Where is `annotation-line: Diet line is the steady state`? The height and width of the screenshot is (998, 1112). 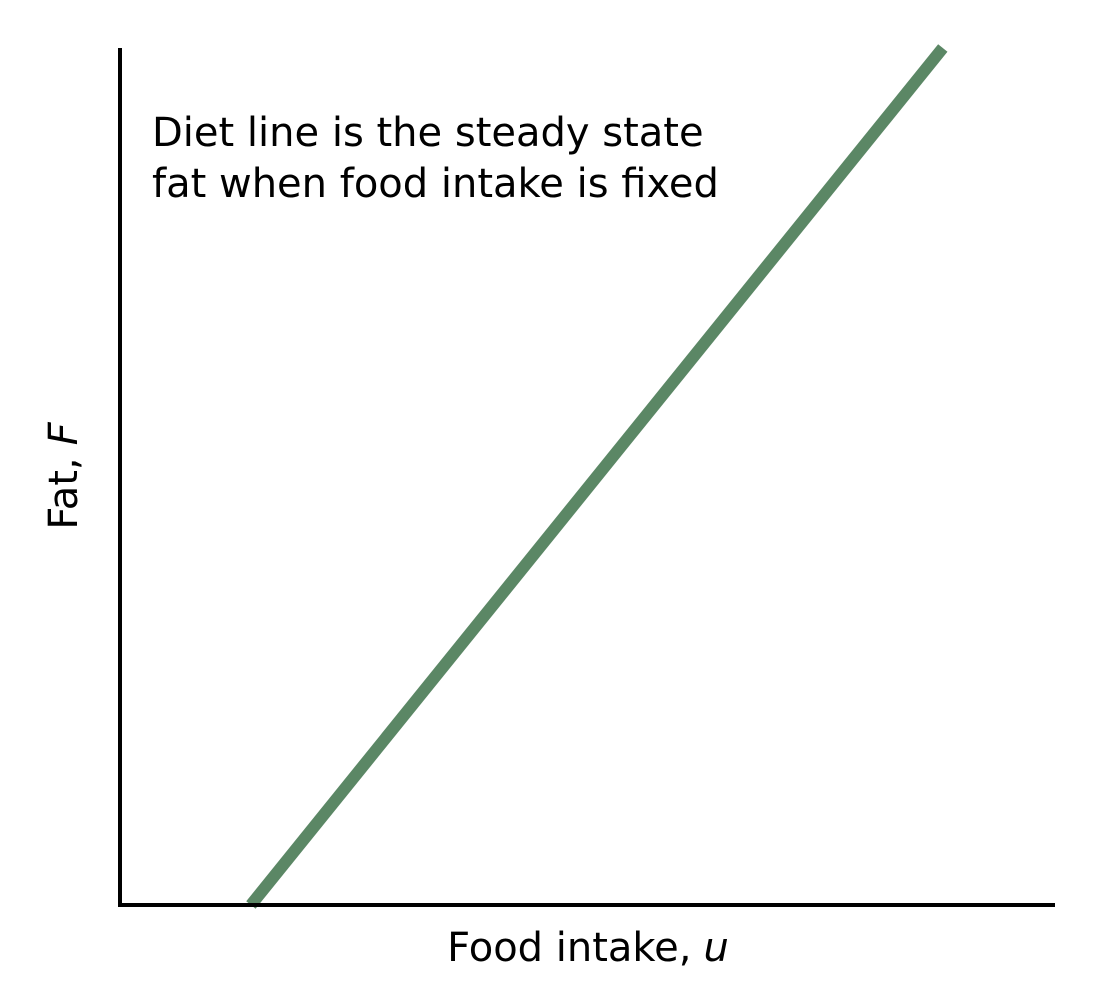
annotation-line: Diet line is the steady state is located at coordinates (428, 133).